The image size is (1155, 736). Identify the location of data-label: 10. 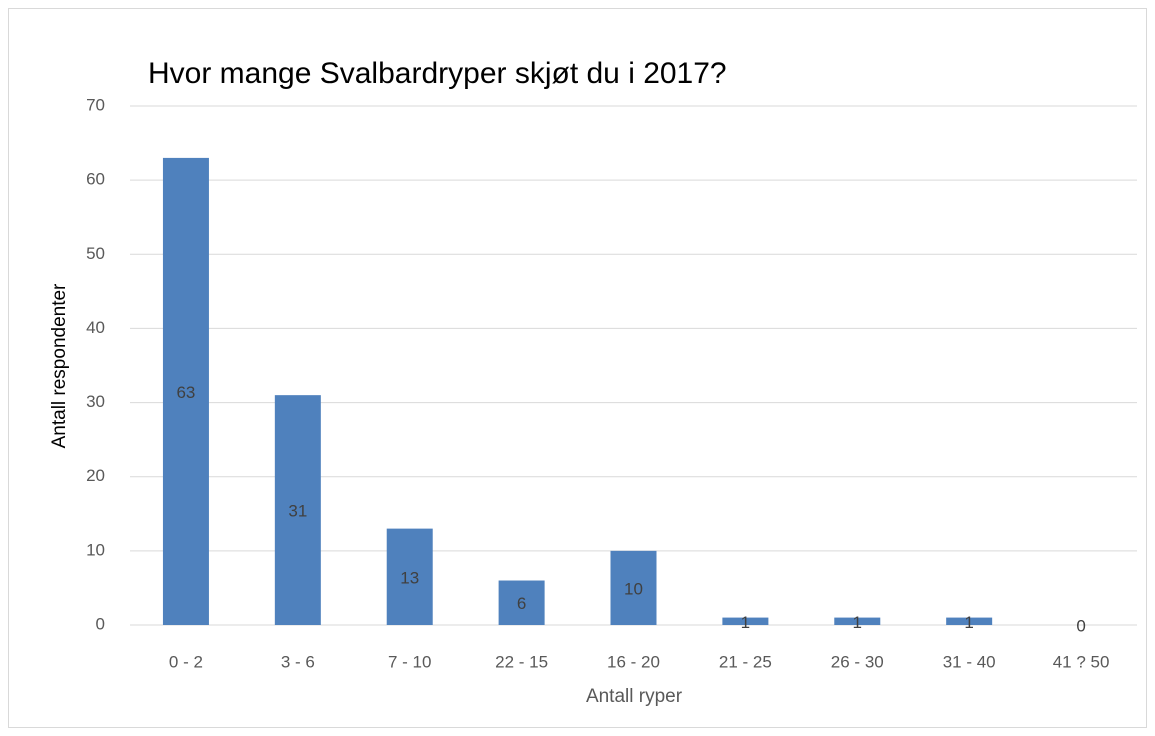
(633, 588).